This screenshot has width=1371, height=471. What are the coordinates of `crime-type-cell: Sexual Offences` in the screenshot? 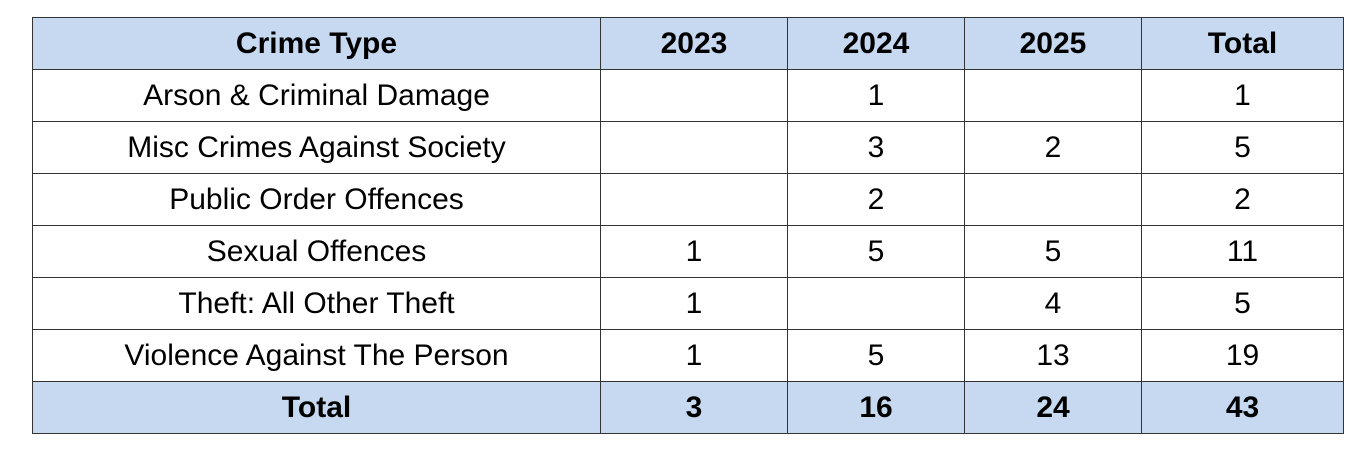 It's located at (316, 251).